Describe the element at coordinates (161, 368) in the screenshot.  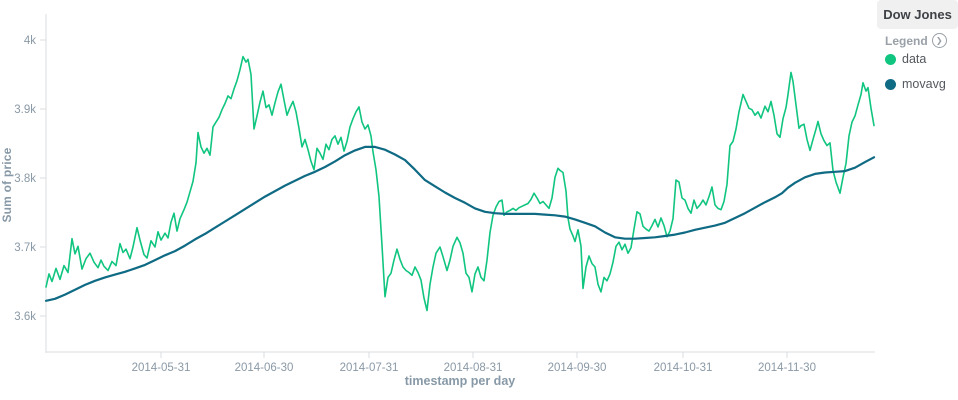
I see `x-tick-label: 2014-05-31` at that location.